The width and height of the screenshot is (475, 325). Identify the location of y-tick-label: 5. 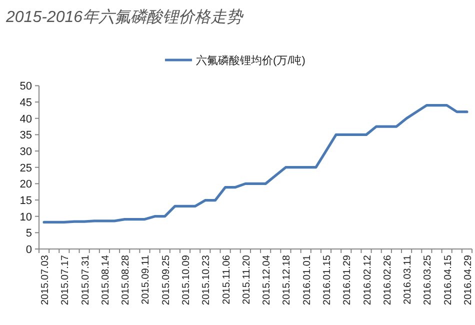
(29, 234).